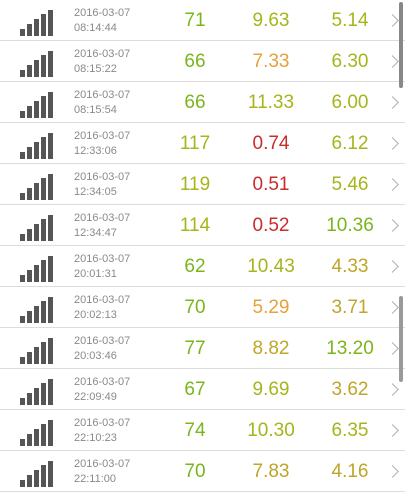  What do you see at coordinates (350, 348) in the screenshot?
I see `upload-value: 13.20` at bounding box center [350, 348].